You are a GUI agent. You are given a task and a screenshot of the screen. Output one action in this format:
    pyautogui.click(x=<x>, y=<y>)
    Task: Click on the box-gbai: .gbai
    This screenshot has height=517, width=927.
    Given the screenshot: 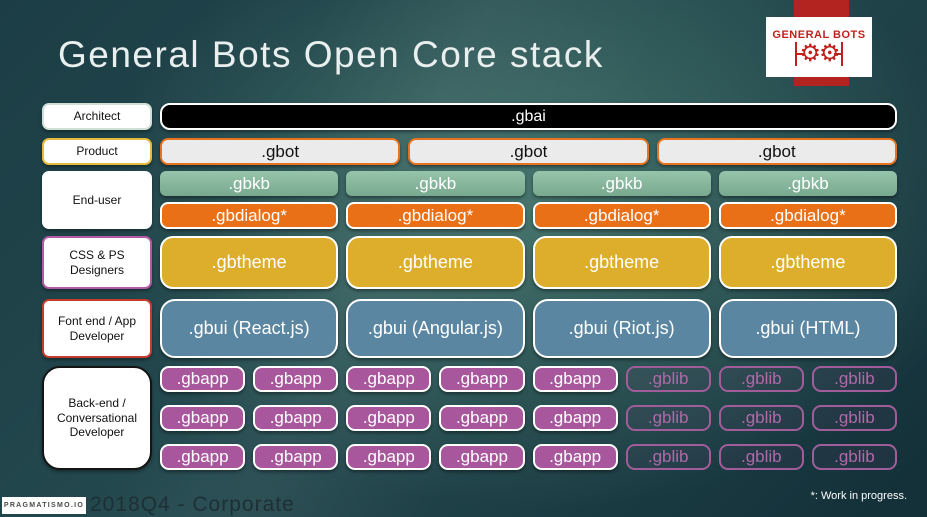 What is the action you would take?
    pyautogui.click(x=528, y=116)
    